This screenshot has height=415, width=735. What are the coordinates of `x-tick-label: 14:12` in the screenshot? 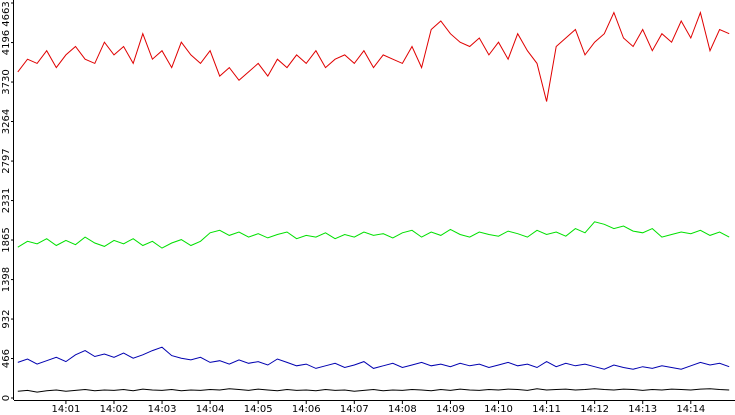 It's located at (594, 409).